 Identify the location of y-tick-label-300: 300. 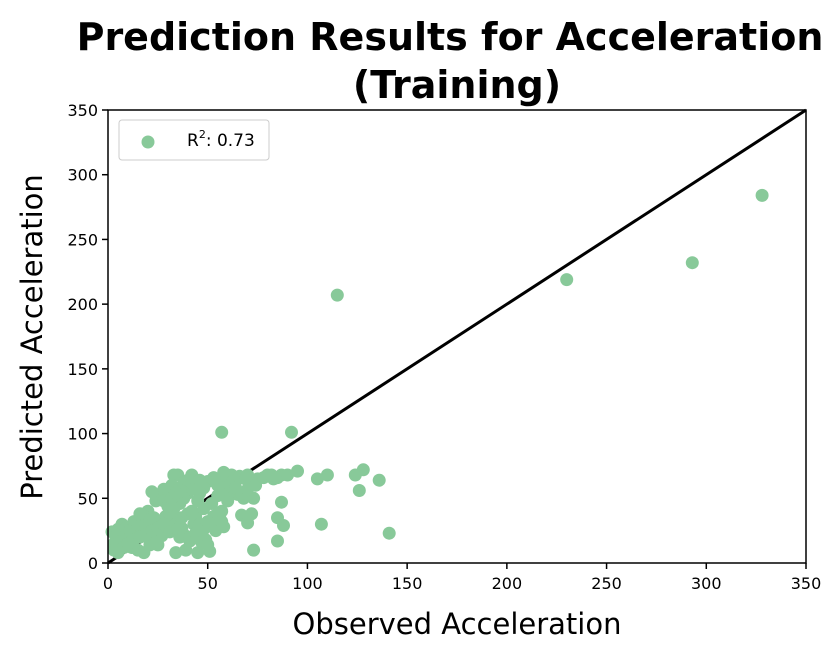
(82, 175).